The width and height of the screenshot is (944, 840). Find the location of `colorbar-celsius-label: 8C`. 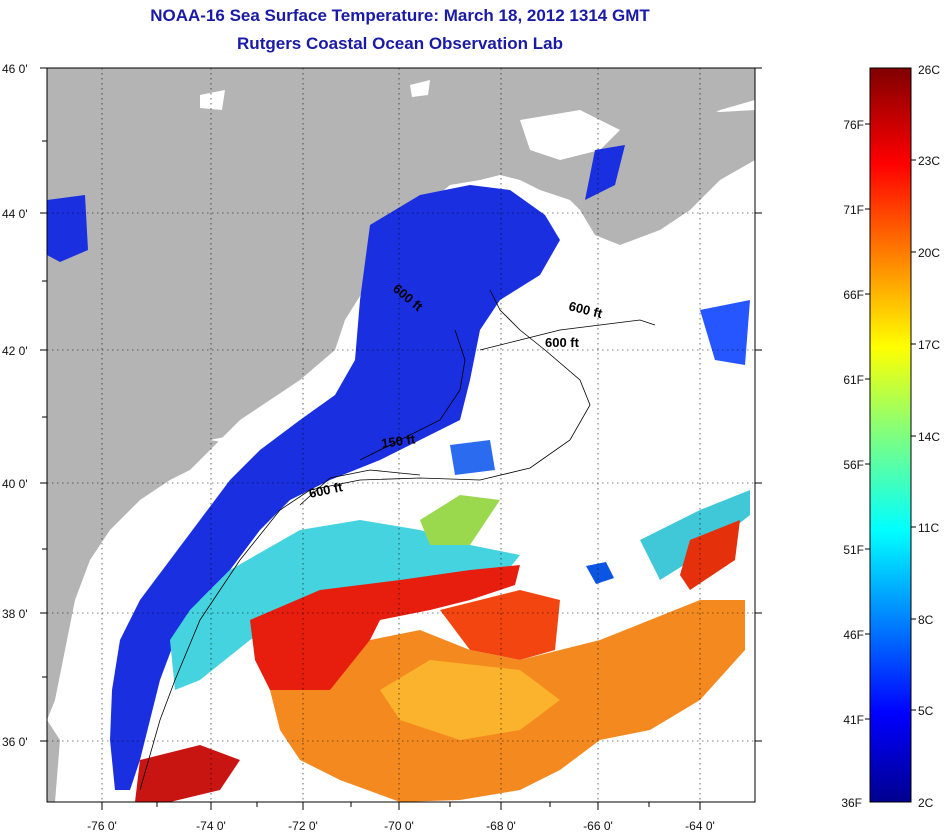

colorbar-celsius-label: 8C is located at coordinates (926, 620).